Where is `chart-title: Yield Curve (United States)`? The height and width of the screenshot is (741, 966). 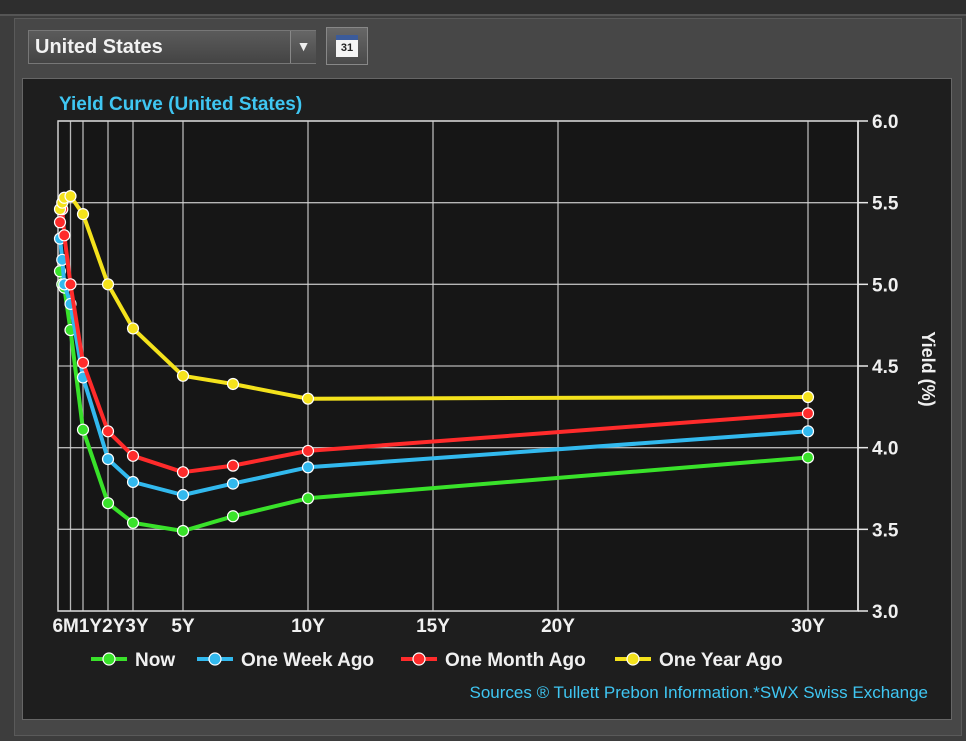
chart-title: Yield Curve (United States) is located at coordinates (180, 104).